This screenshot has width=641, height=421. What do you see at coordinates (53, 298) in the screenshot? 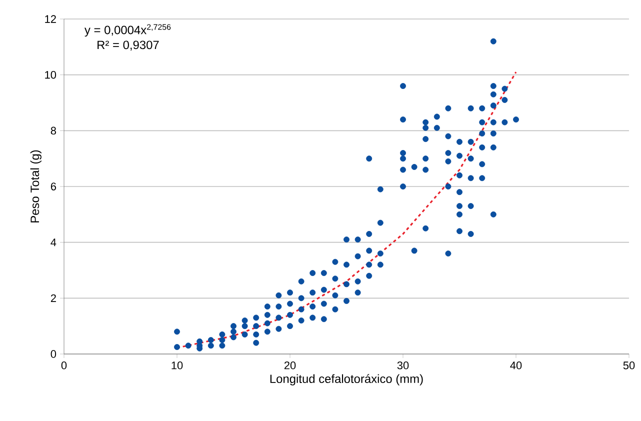
I see `y-tick-label: 2` at bounding box center [53, 298].